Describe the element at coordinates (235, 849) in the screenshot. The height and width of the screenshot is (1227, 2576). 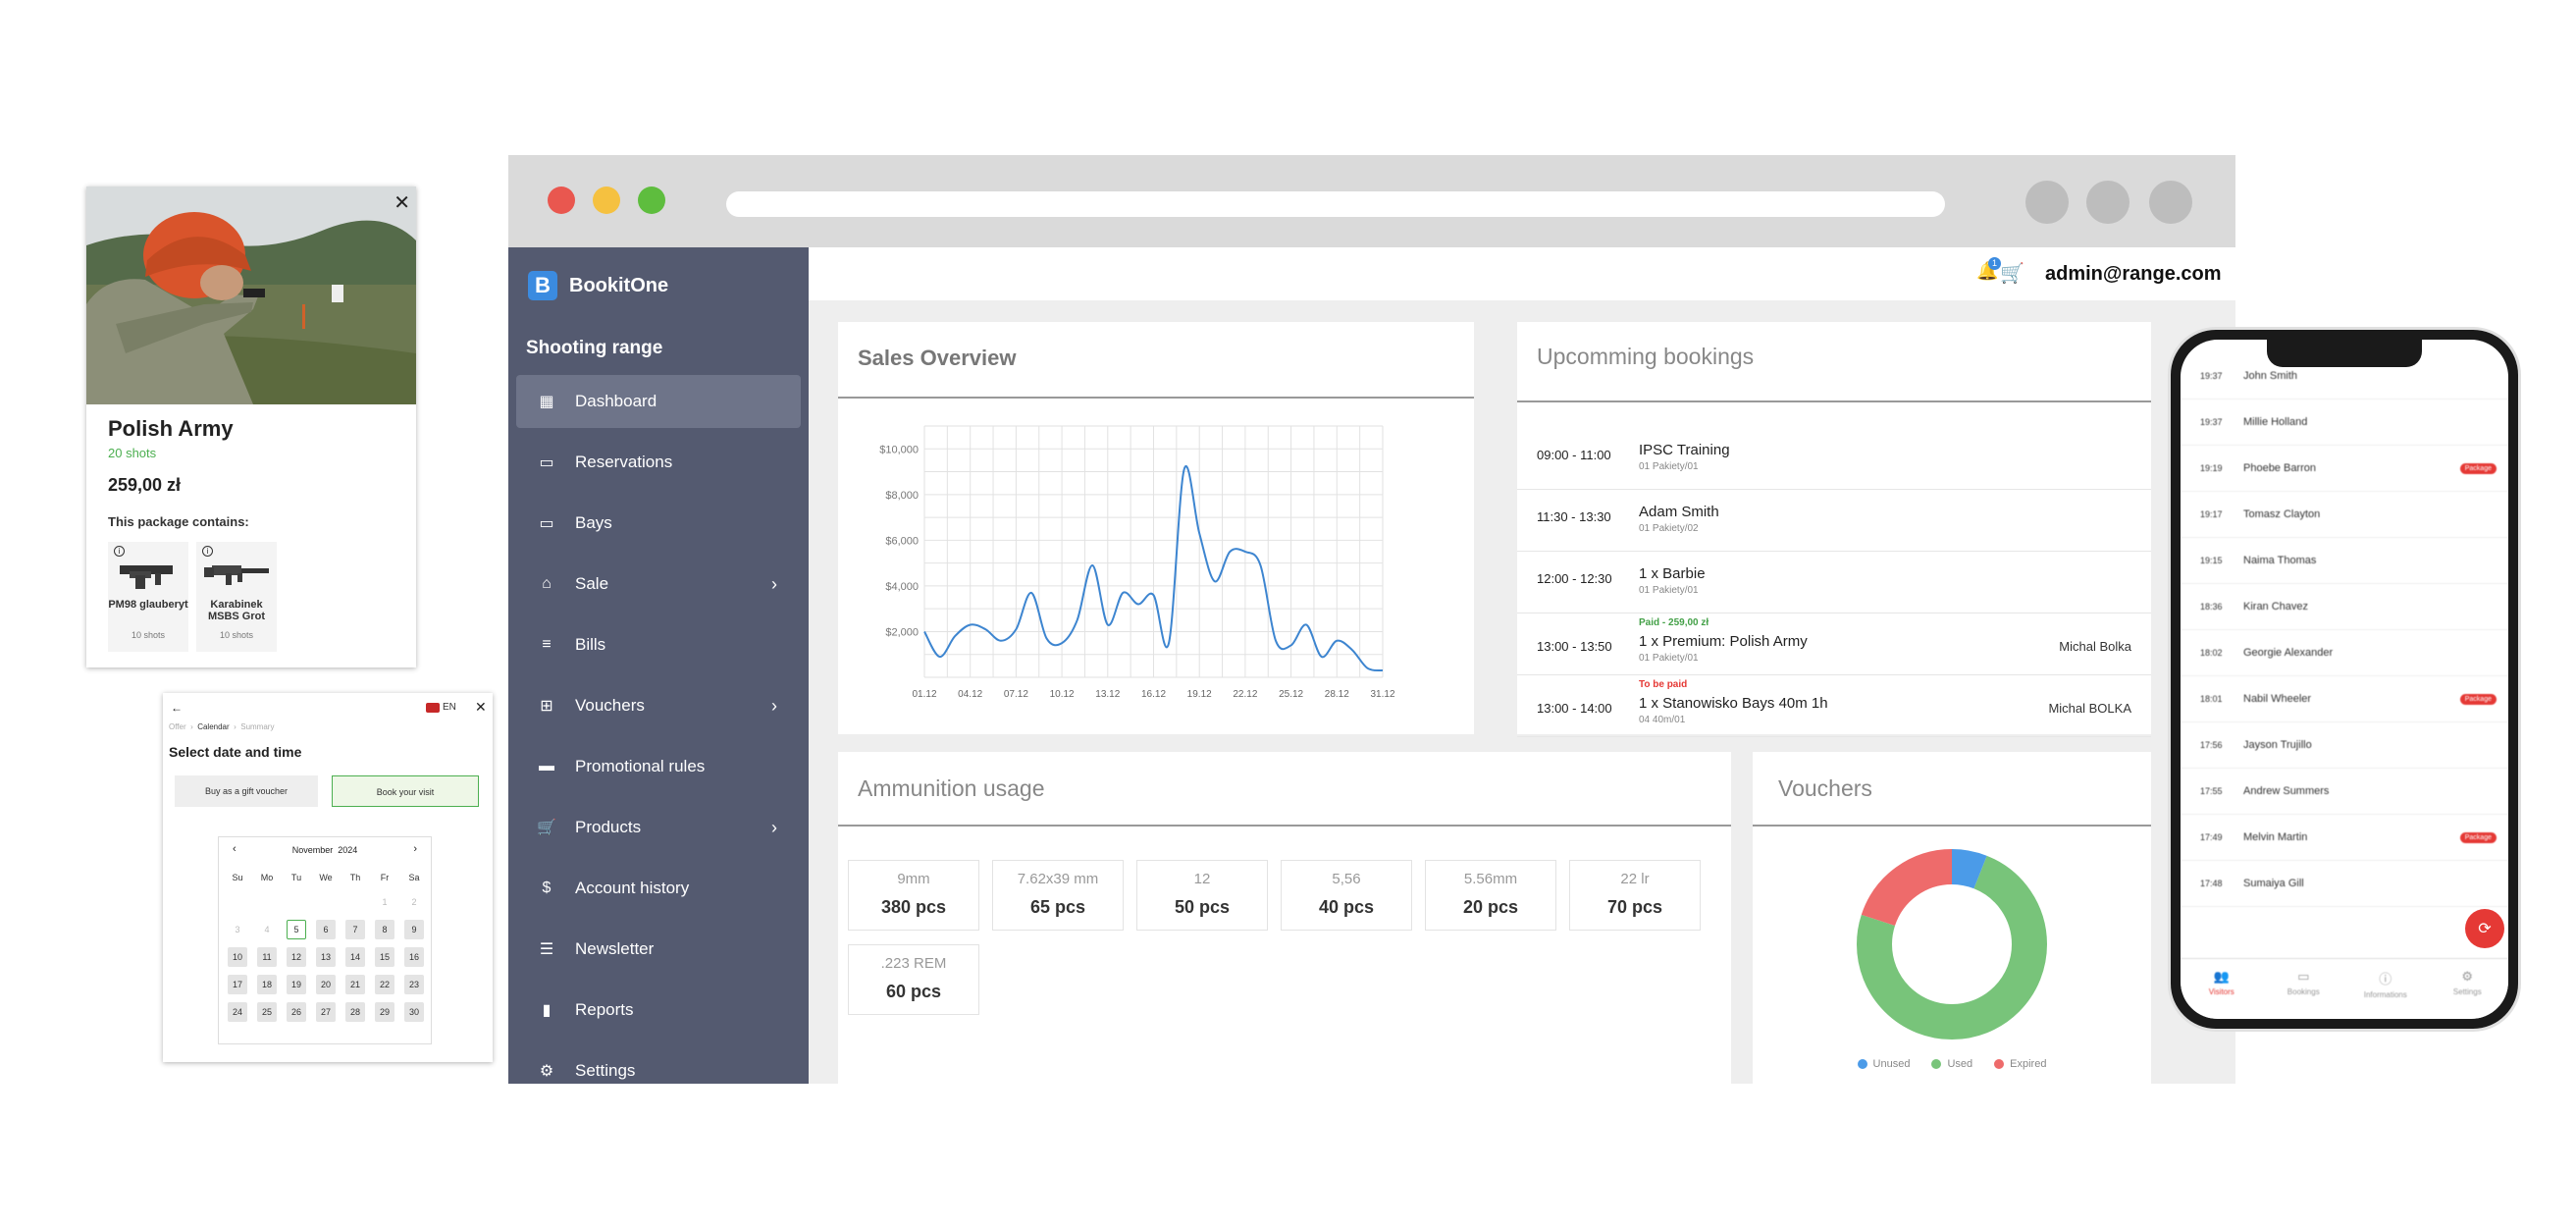
I see `chevron-left-icon: ‹` at that location.